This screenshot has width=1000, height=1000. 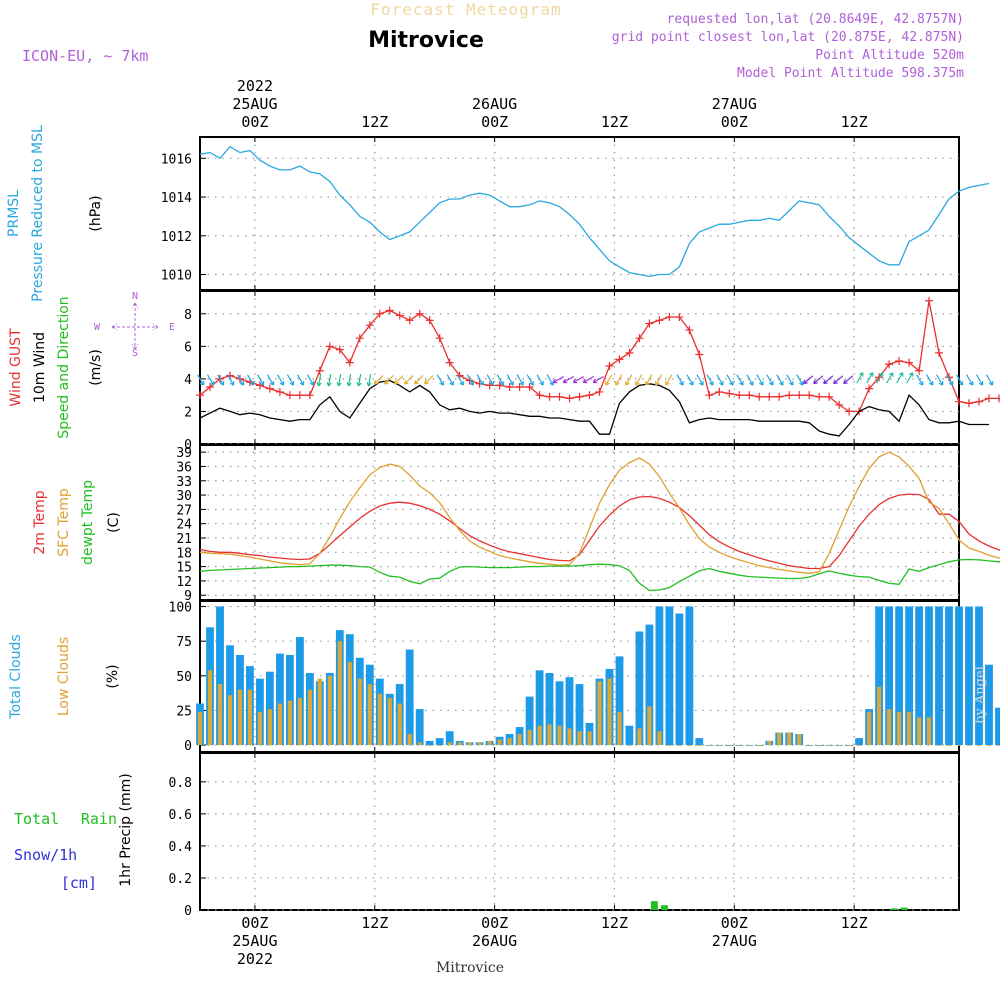 I want to click on temperature-ytick-label: 36, so click(x=184, y=467).